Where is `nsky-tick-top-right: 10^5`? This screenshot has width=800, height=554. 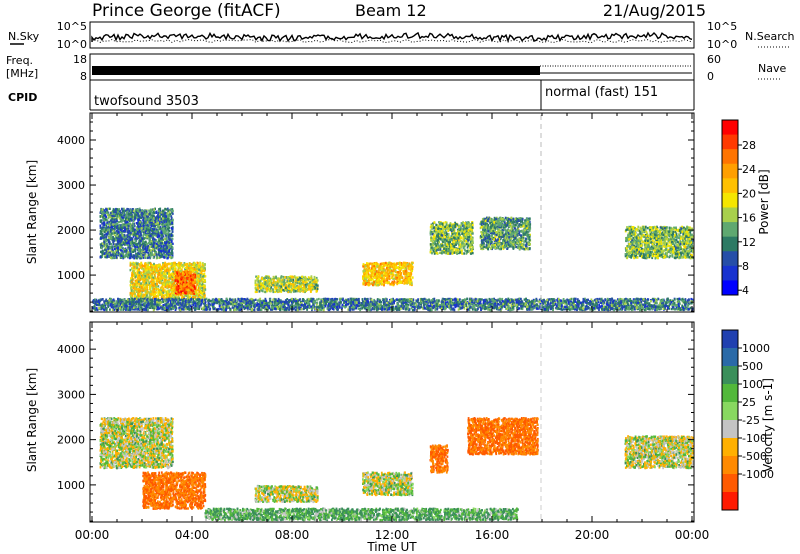
nsky-tick-top-right: 10^5 is located at coordinates (722, 26).